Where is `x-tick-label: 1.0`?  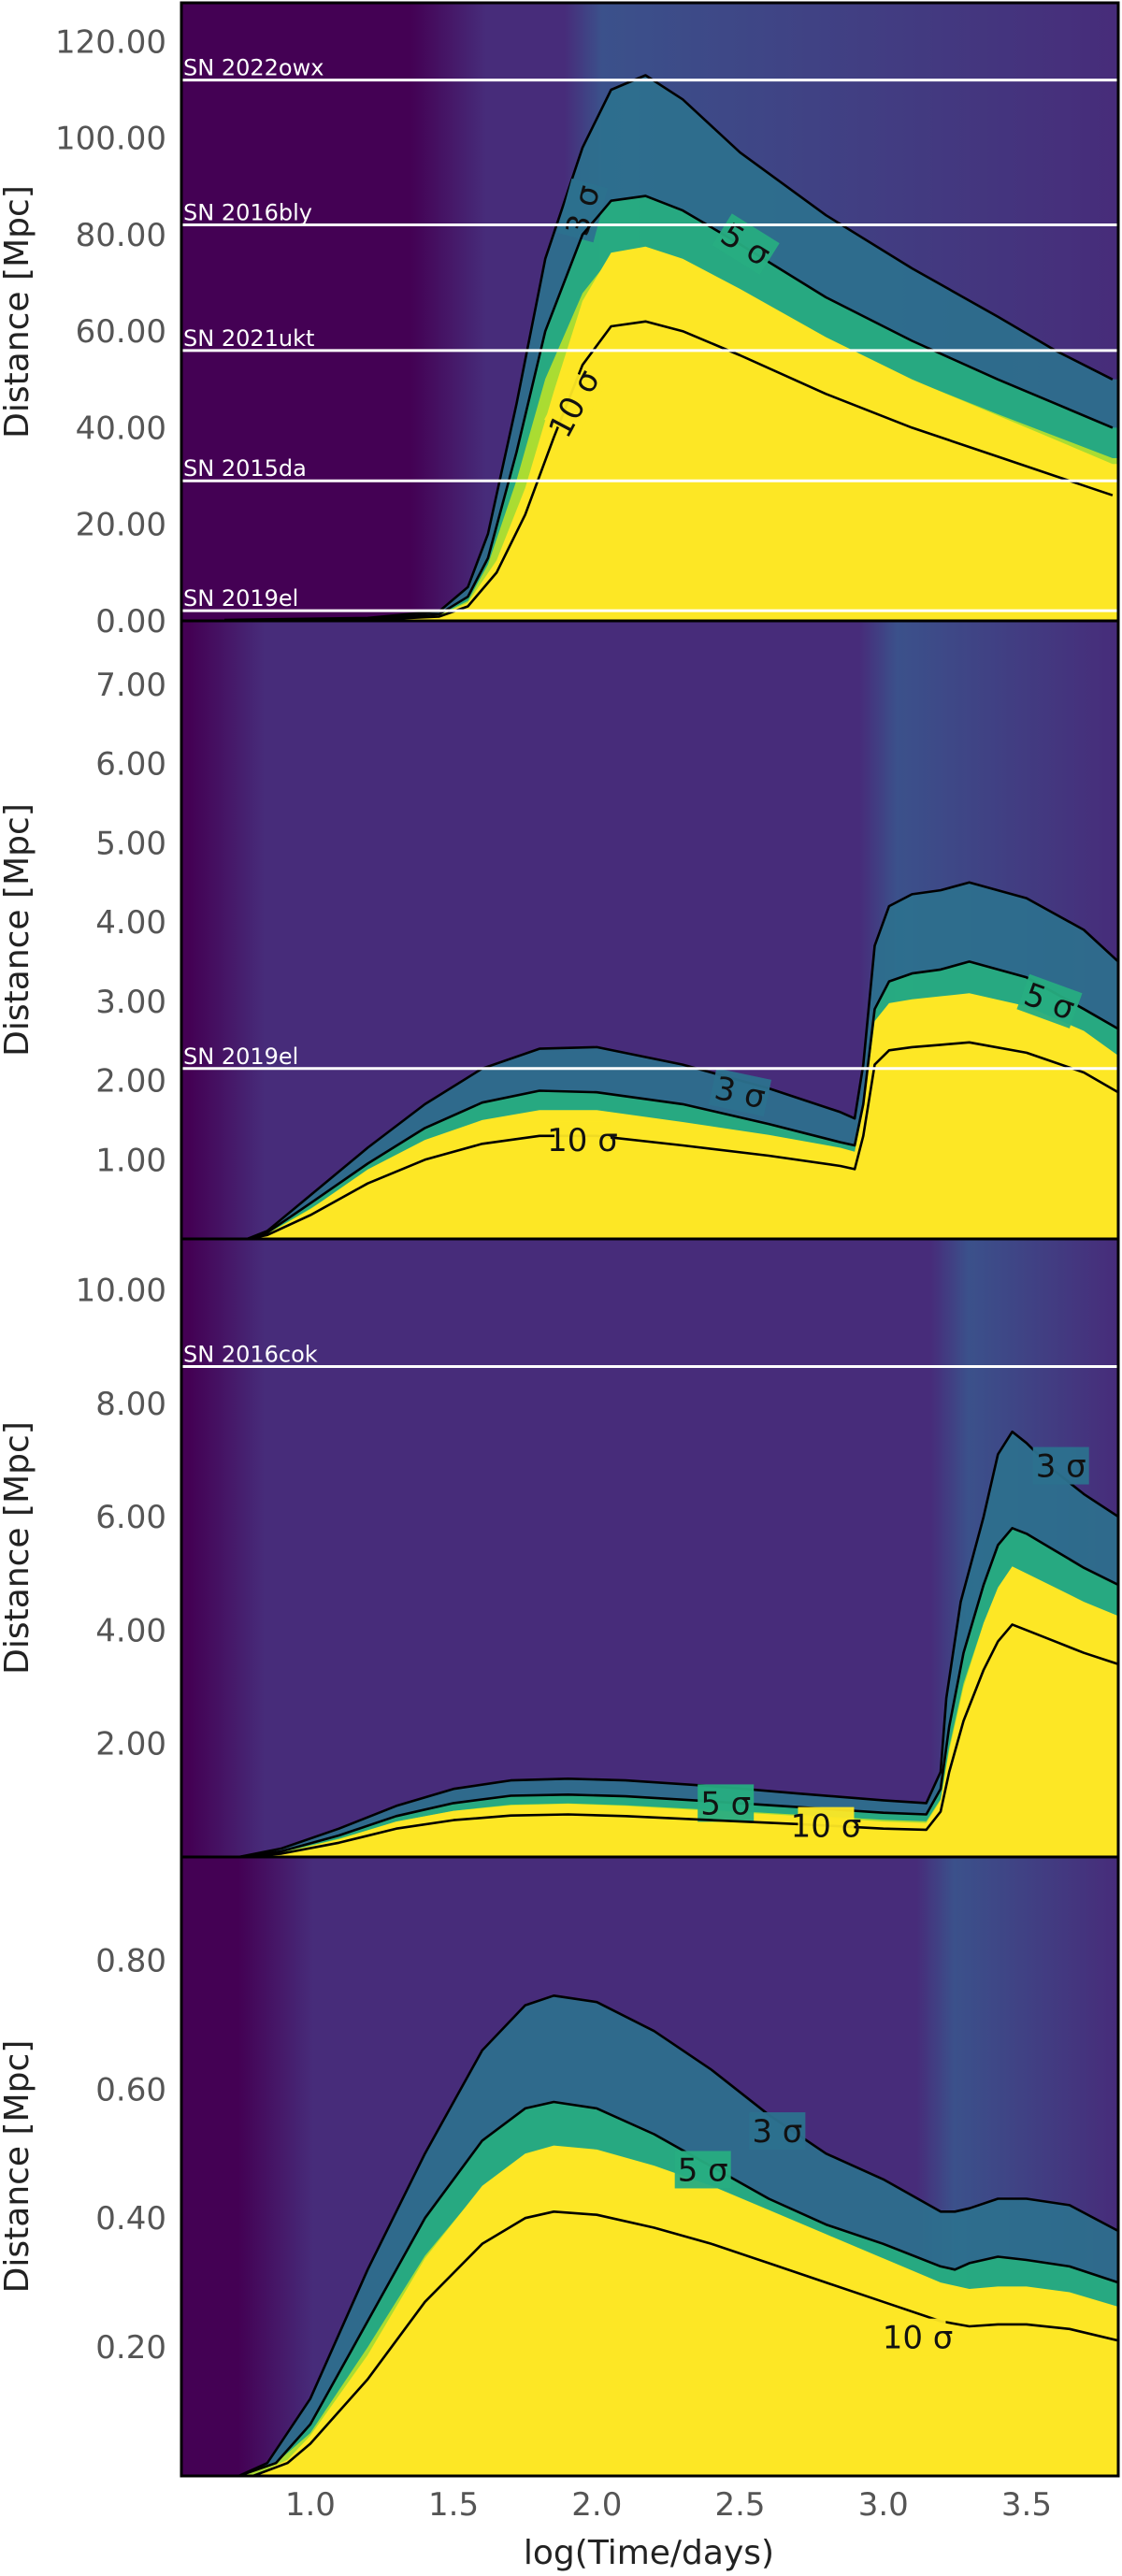 x-tick-label: 1.0 is located at coordinates (311, 2505).